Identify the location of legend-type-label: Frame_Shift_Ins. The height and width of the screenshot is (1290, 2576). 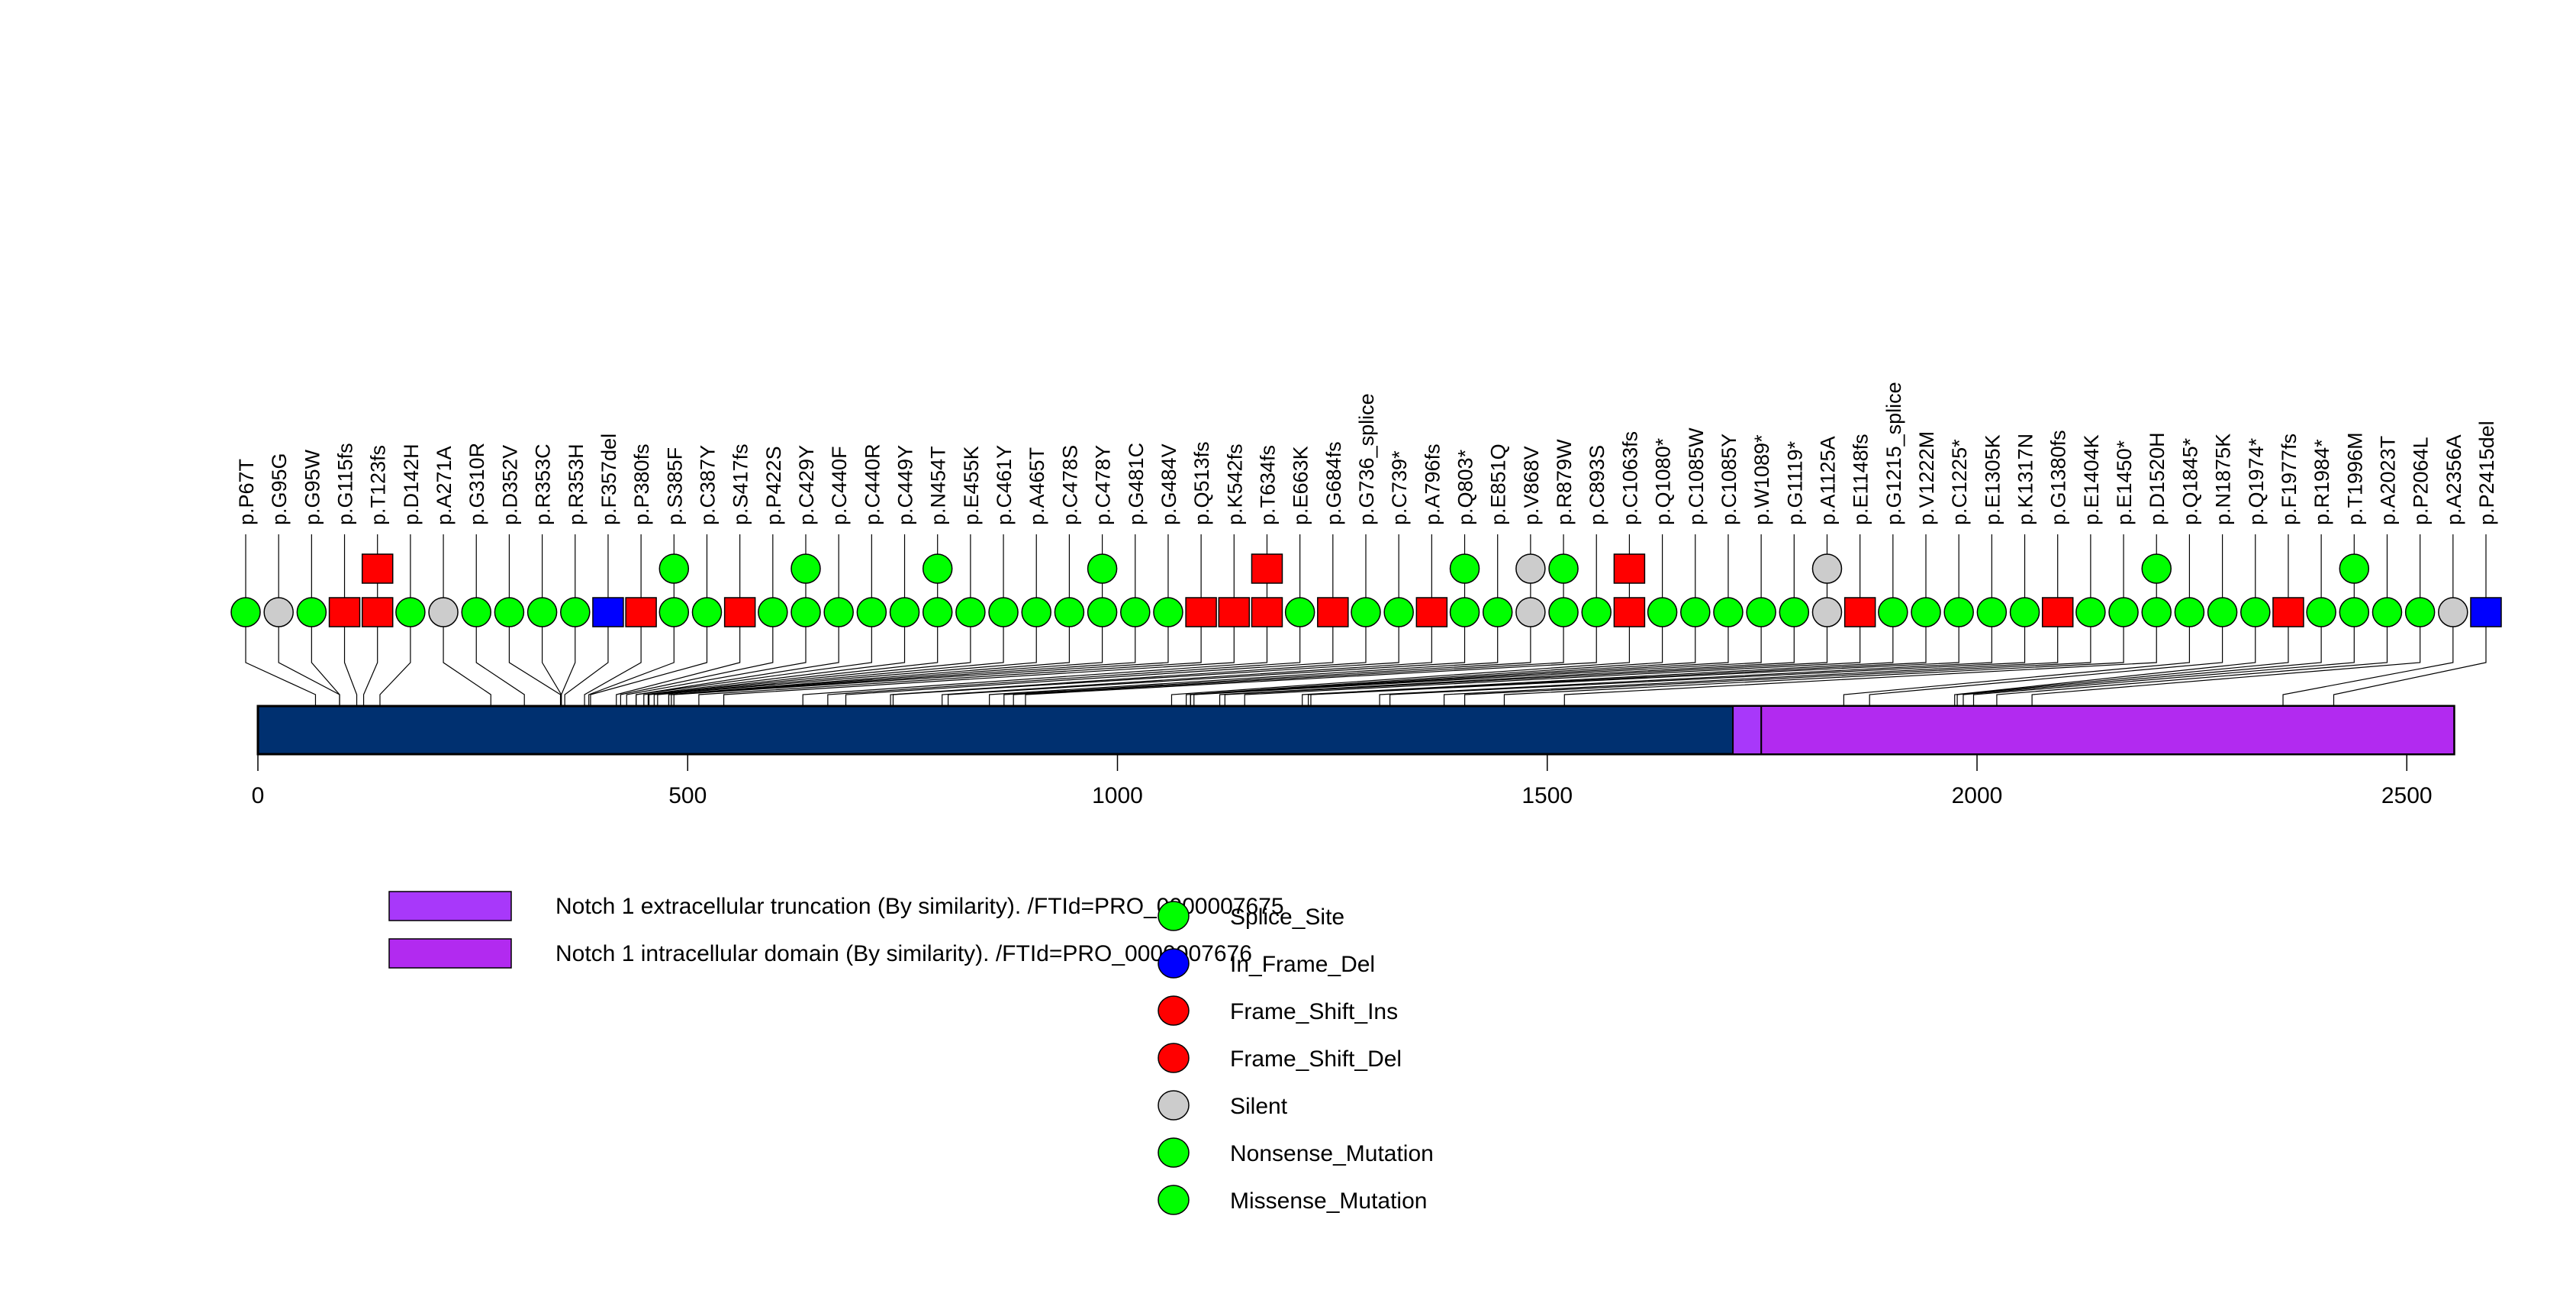
(1314, 1012).